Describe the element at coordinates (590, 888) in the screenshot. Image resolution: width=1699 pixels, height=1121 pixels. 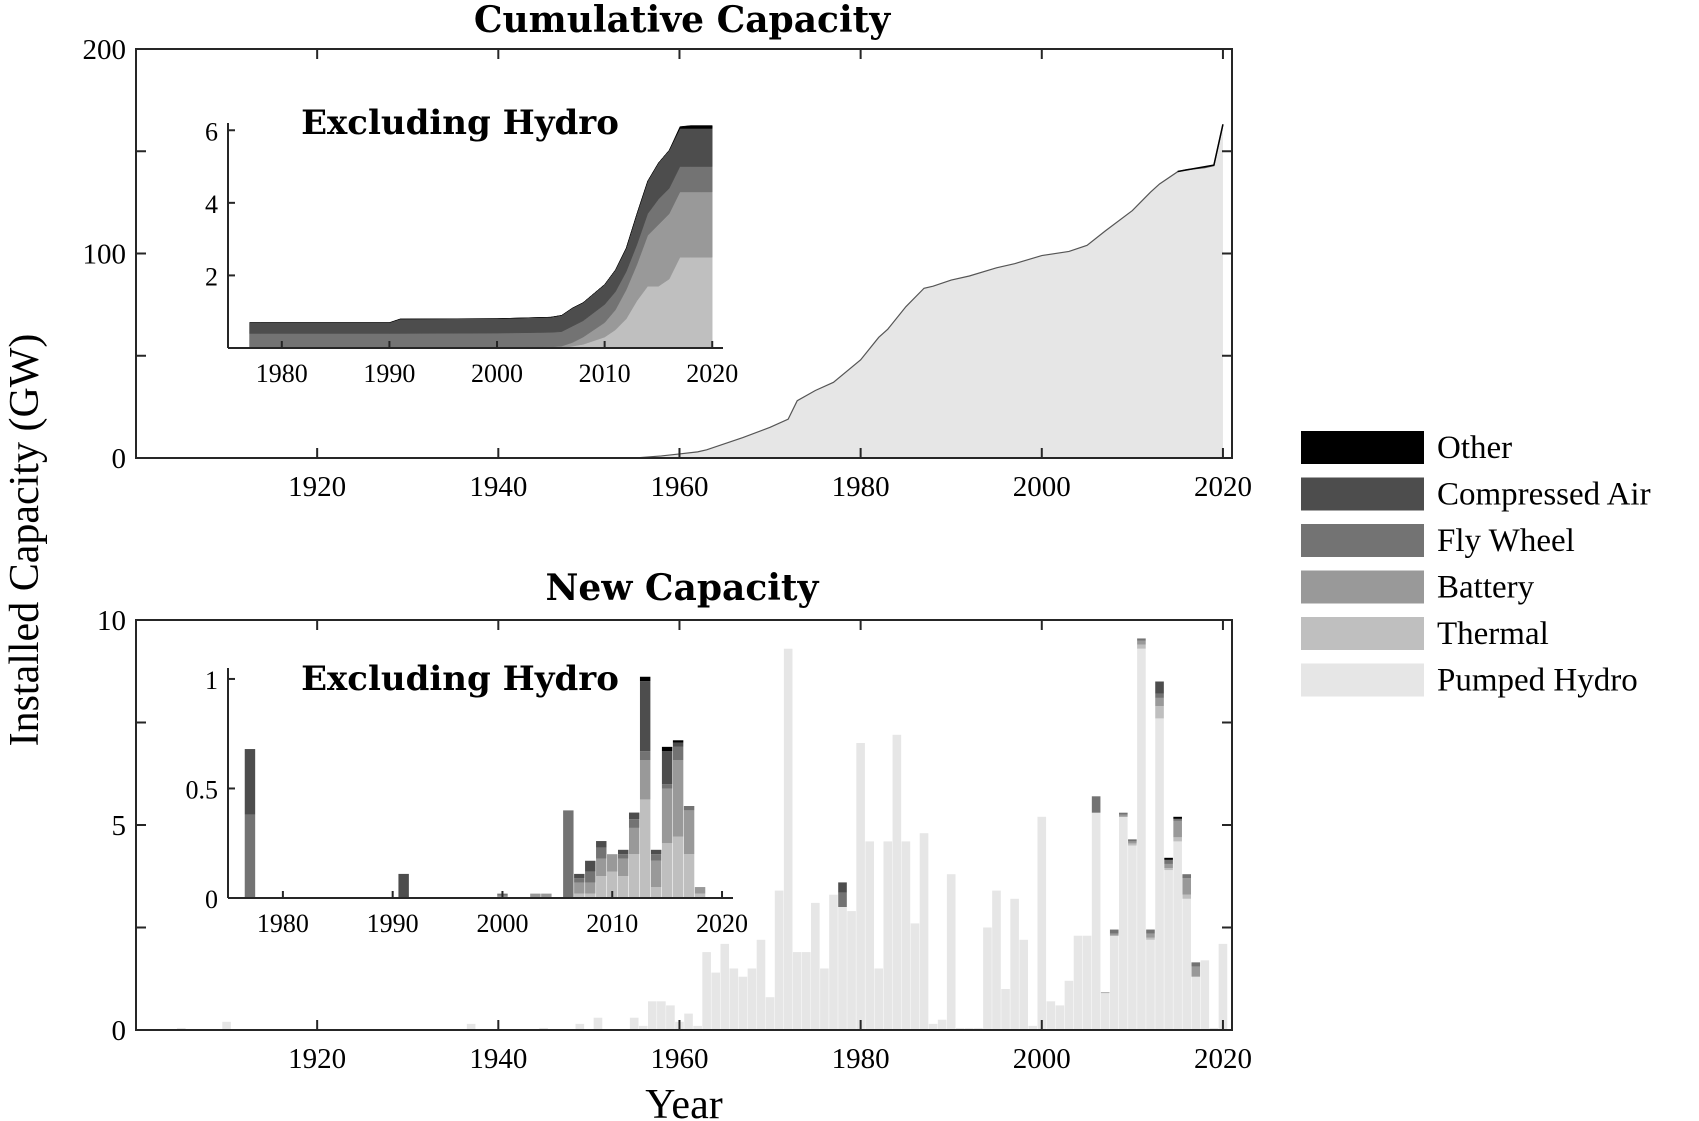
I see `bar-battery-2008` at that location.